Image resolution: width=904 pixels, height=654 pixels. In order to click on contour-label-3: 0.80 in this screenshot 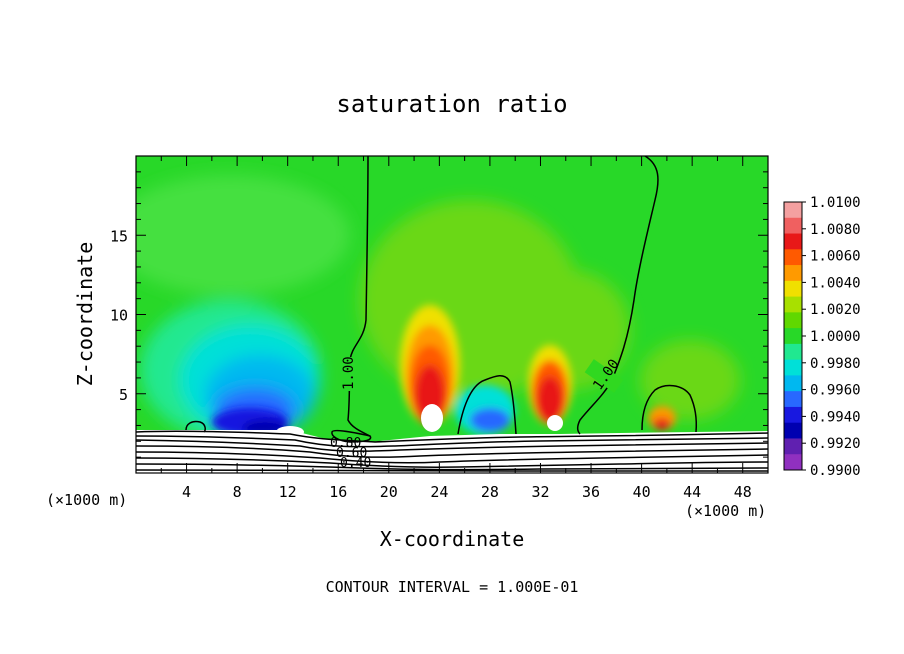, I will do `click(345, 443)`.